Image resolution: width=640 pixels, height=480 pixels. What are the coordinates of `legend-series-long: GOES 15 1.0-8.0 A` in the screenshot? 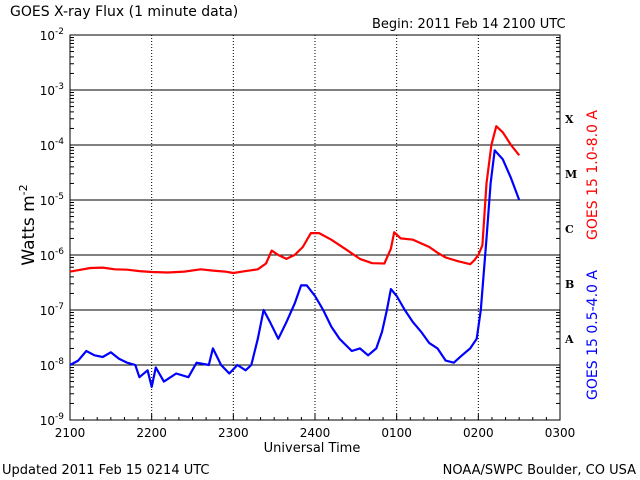 It's located at (593, 175).